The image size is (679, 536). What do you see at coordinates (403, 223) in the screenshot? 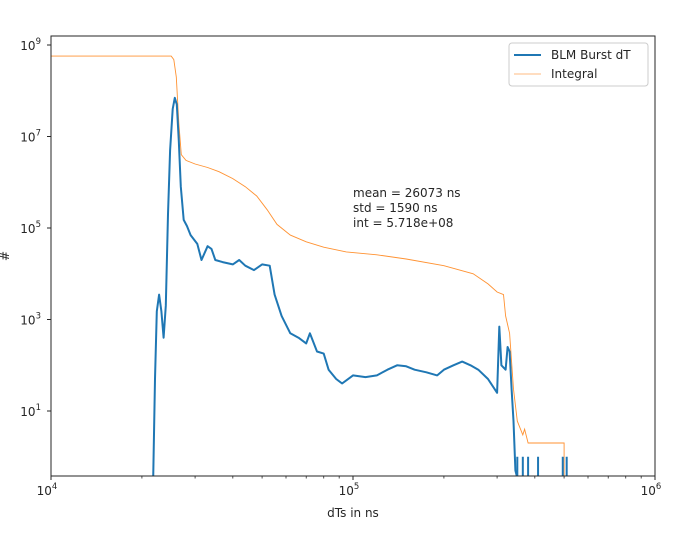
I see `annotation-int: int = 5.718e+08` at bounding box center [403, 223].